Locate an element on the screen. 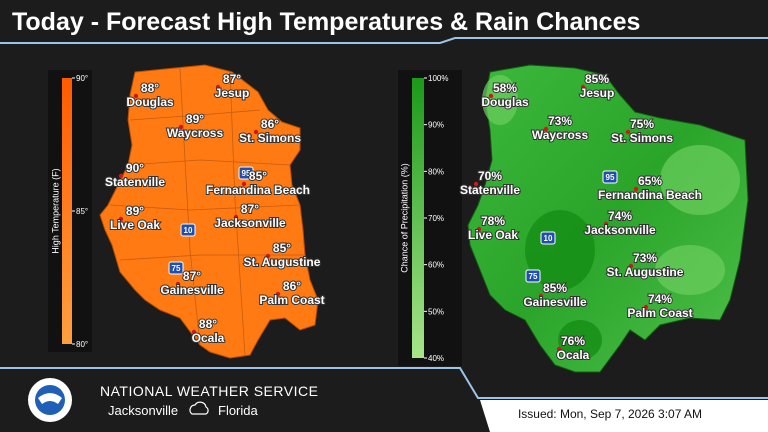 The height and width of the screenshot is (432, 768). colorbar-tick-label: 85° is located at coordinates (82, 211).